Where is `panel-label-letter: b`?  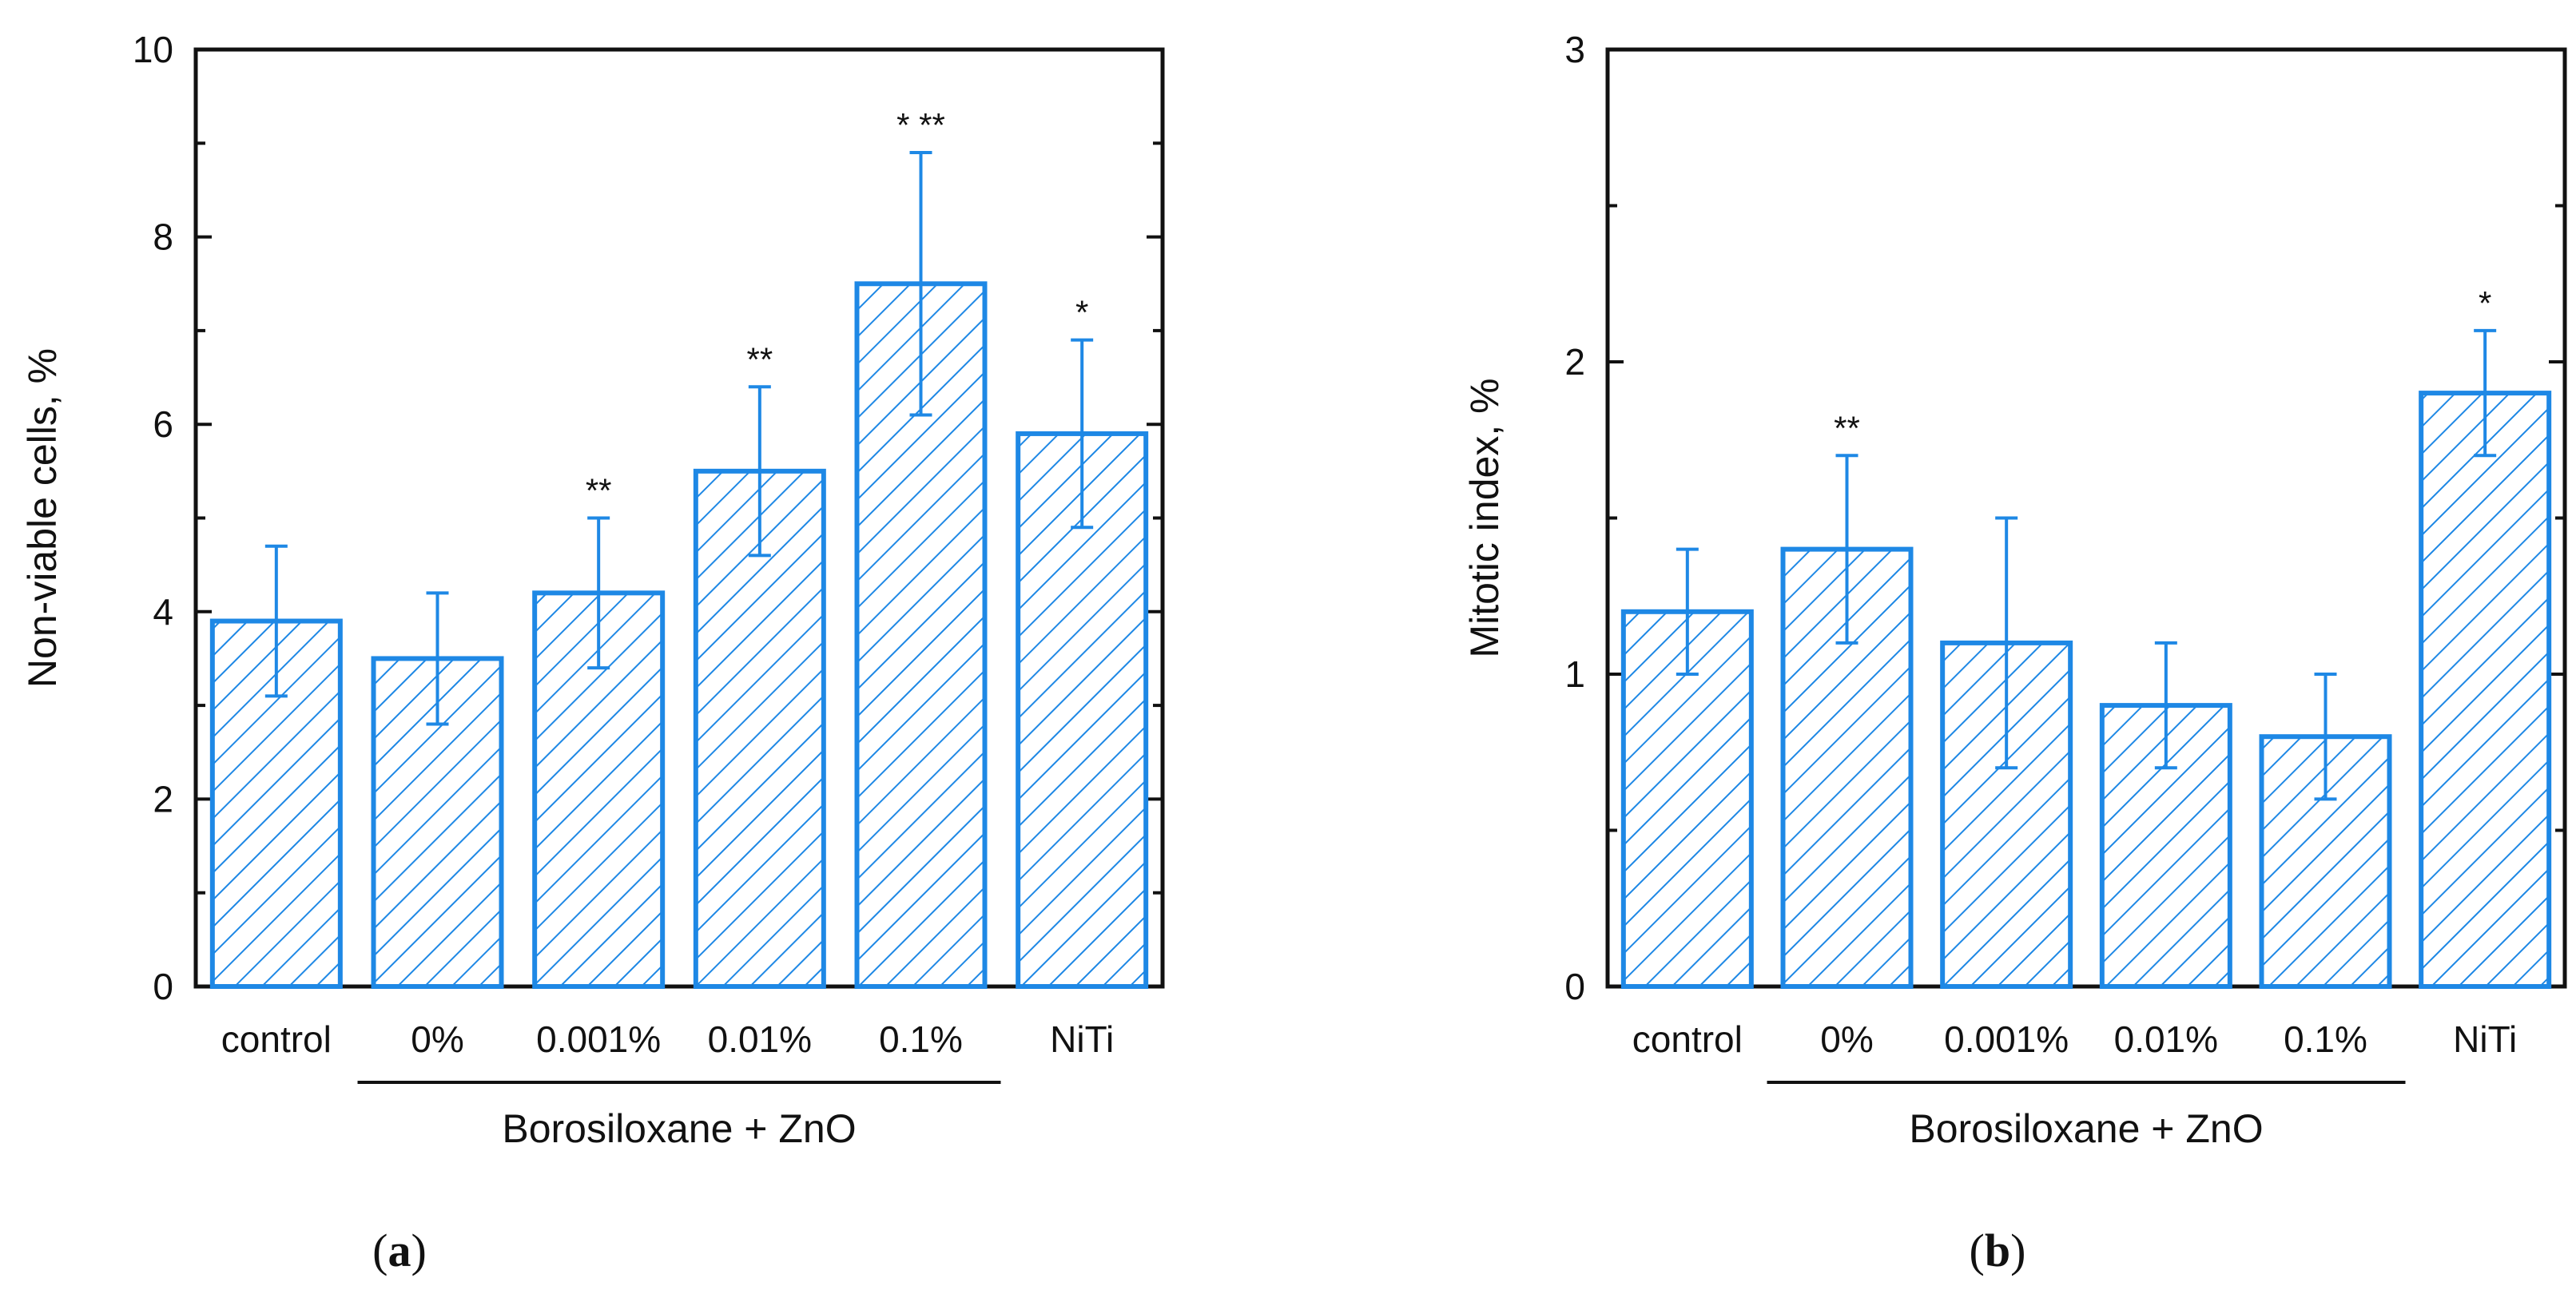 panel-label-letter: b is located at coordinates (1997, 1250).